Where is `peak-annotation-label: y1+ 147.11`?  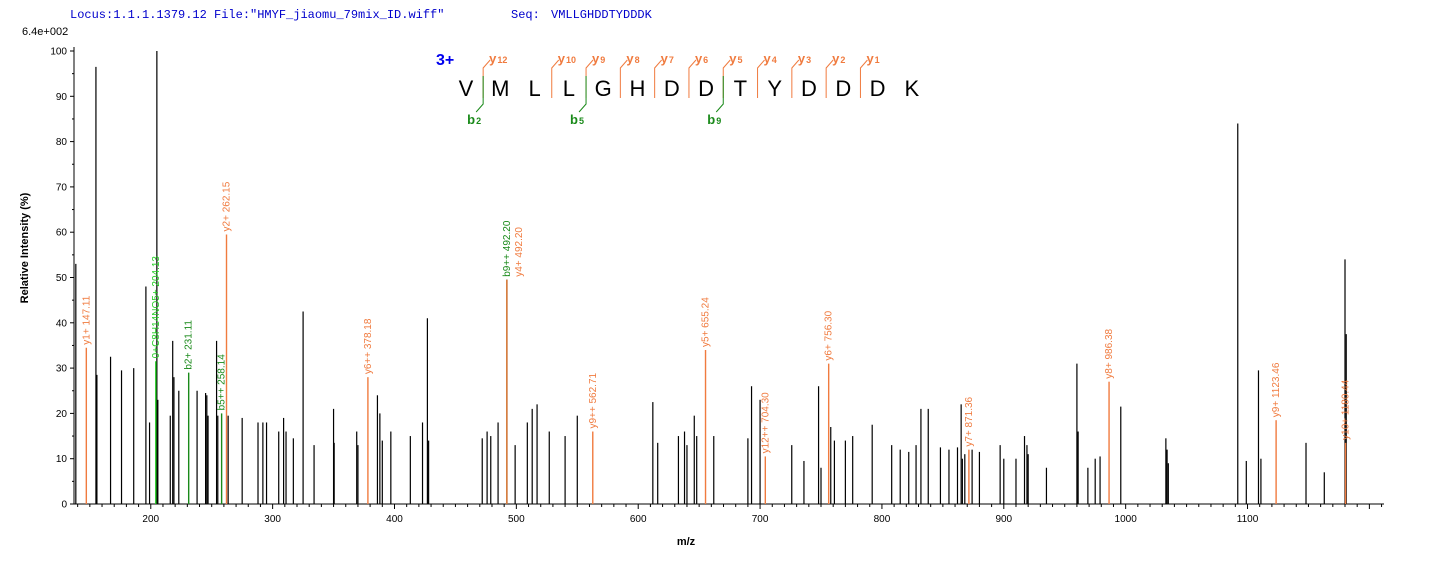 peak-annotation-label: y1+ 147.11 is located at coordinates (86, 319).